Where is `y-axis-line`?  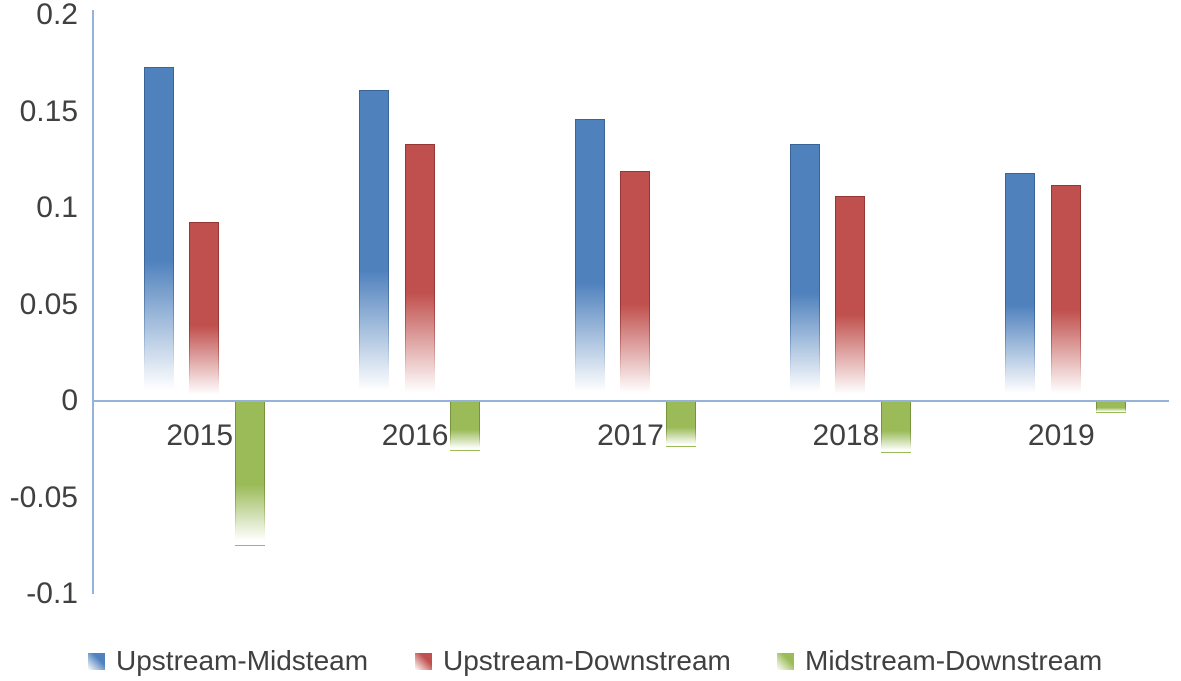
y-axis-line is located at coordinates (93, 302).